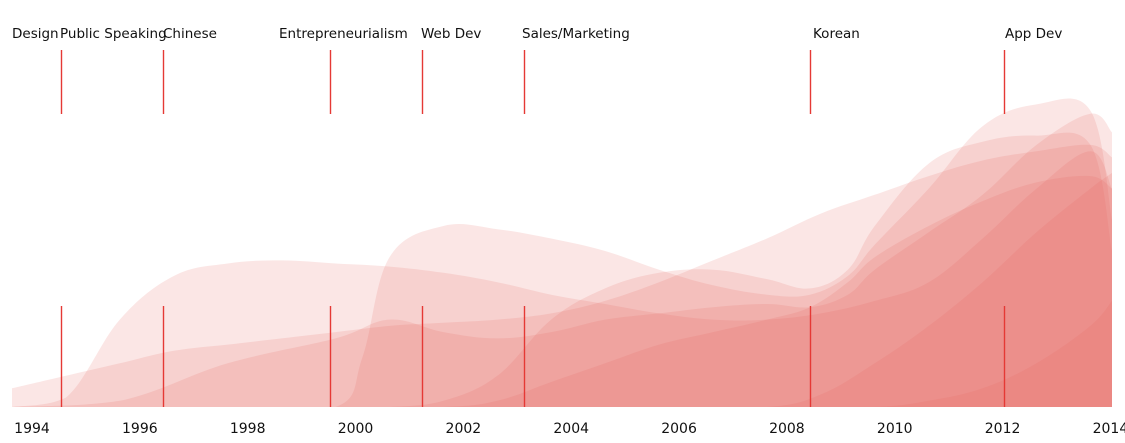  I want to click on x-tick-label: 2002, so click(464, 429).